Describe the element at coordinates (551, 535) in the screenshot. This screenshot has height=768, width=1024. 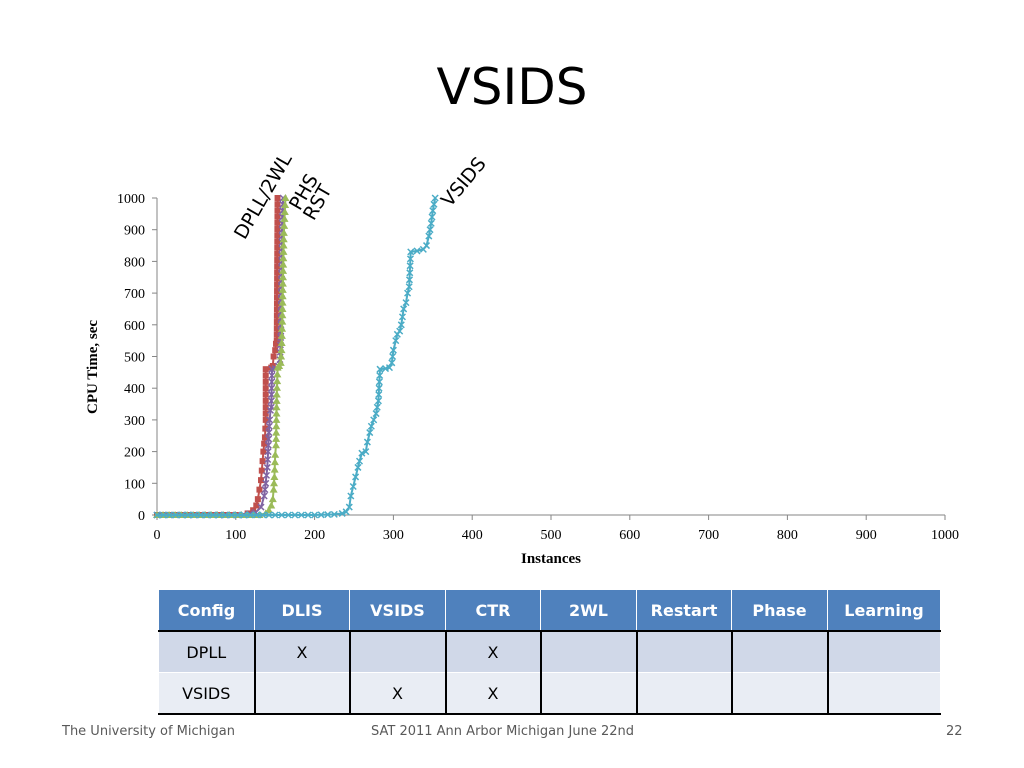
I see `x-tick-label: 500` at that location.